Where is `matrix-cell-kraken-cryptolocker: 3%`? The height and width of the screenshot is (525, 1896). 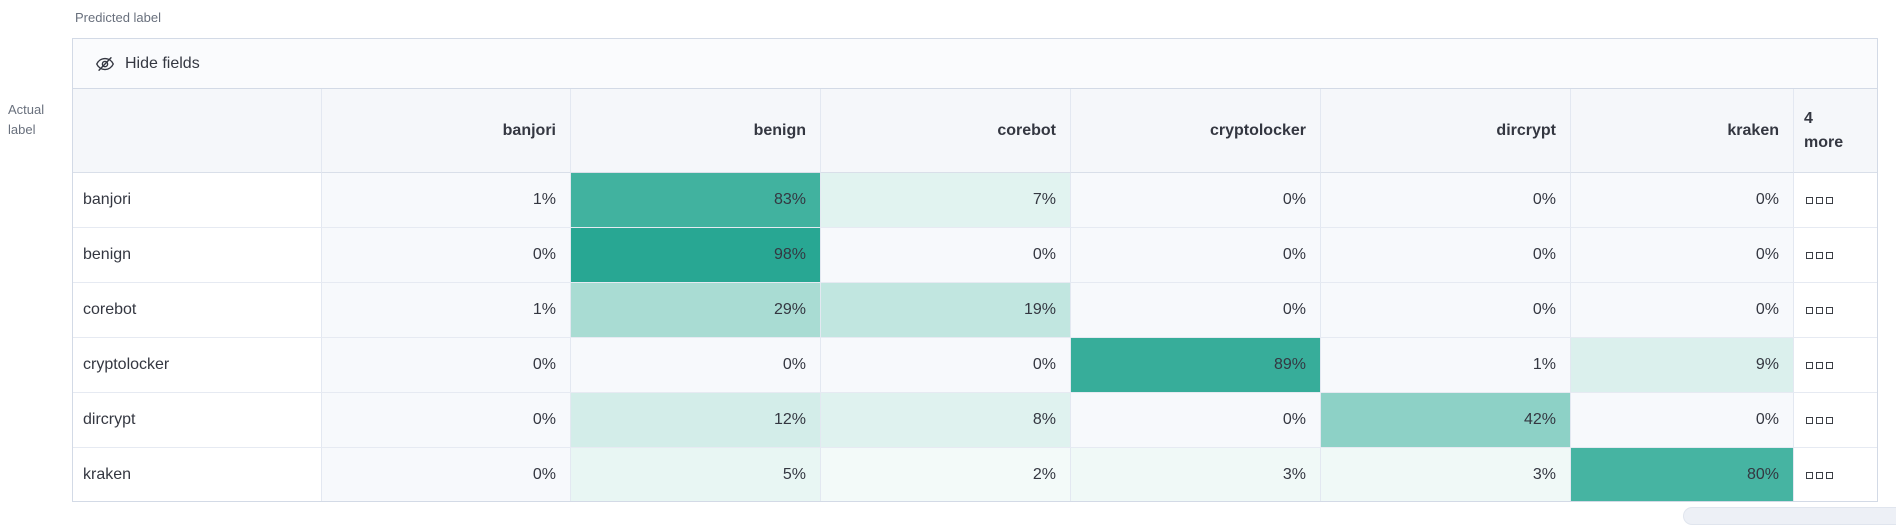 matrix-cell-kraken-cryptolocker: 3% is located at coordinates (1195, 474).